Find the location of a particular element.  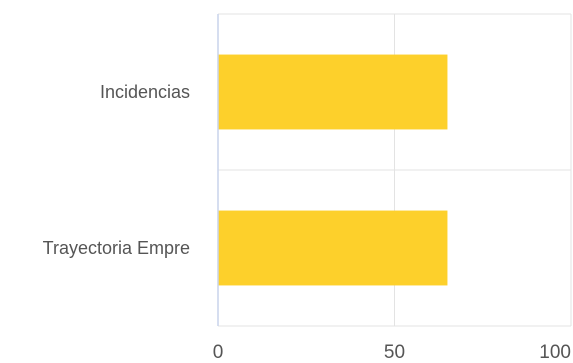

x-tick-label: 0 is located at coordinates (218, 352).